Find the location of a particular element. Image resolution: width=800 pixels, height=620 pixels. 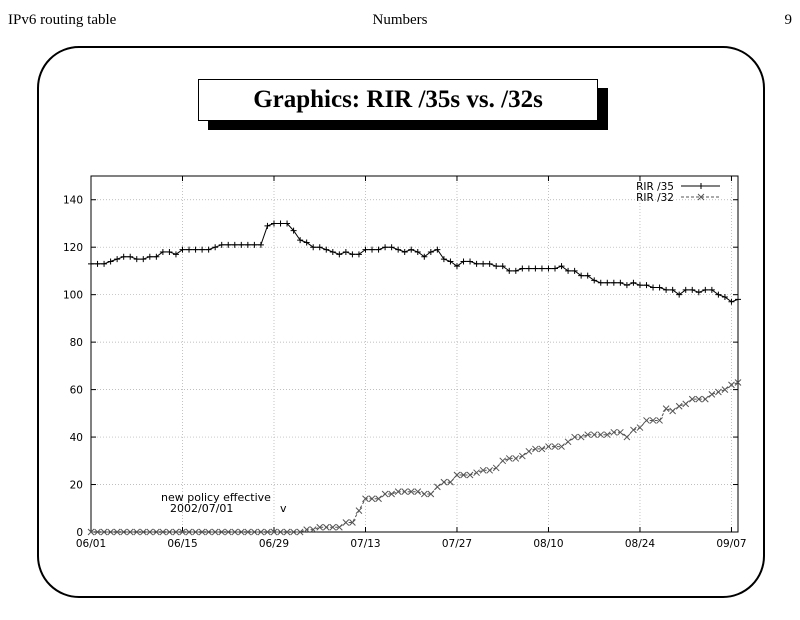

y-tick-label: 20 is located at coordinates (76, 486).